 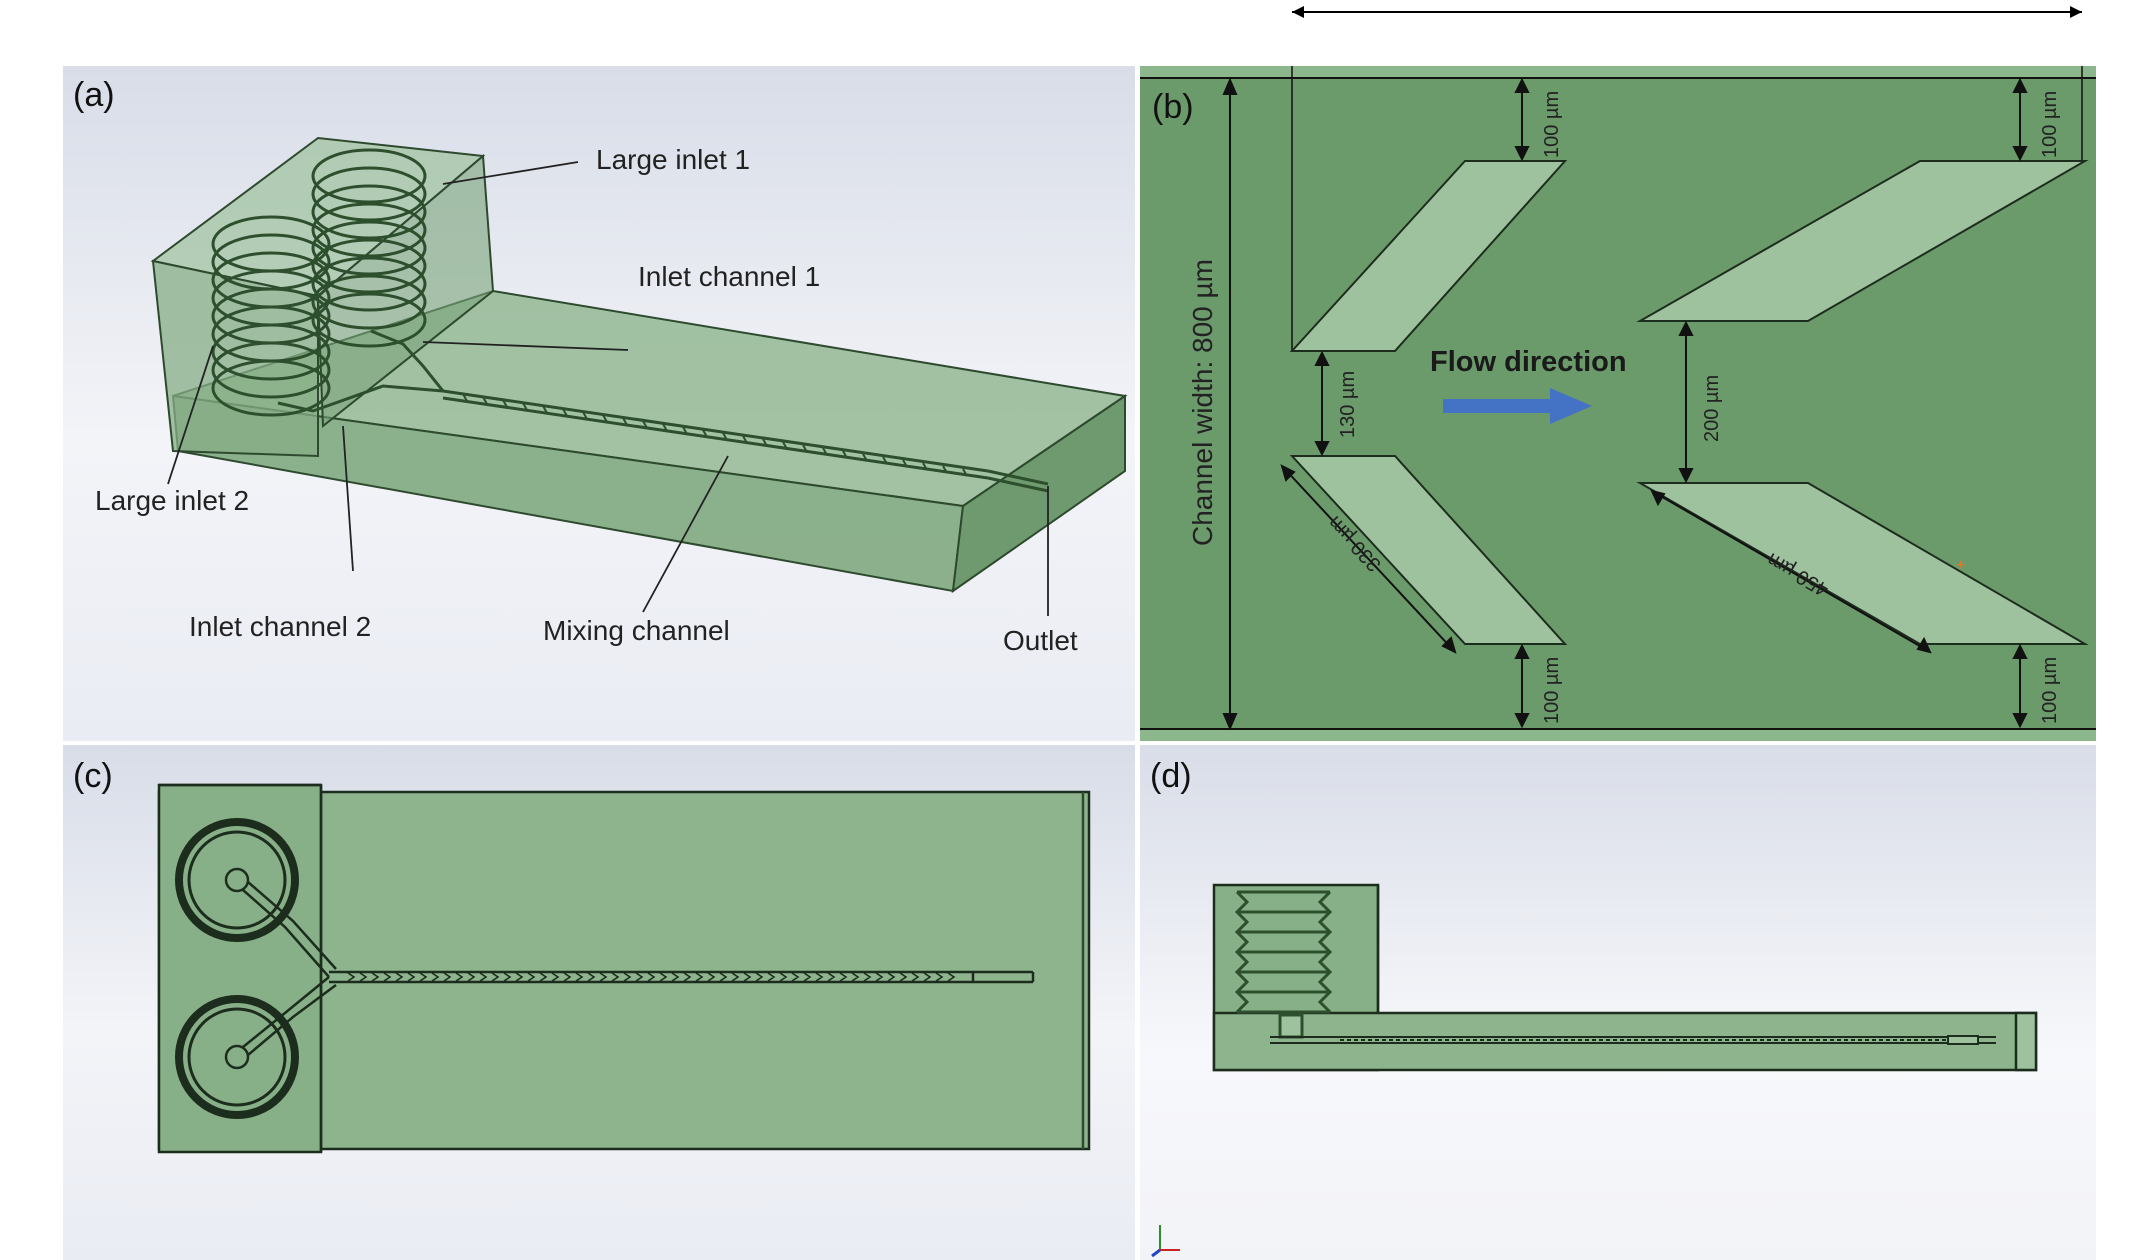 What do you see at coordinates (93, 776) in the screenshot?
I see `panel-c-label: (c)` at bounding box center [93, 776].